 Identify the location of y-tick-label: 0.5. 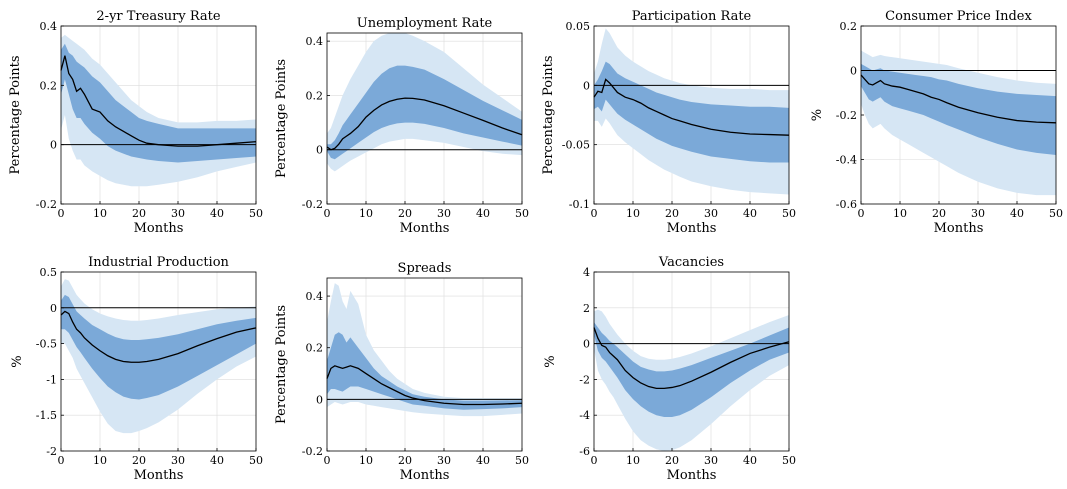
(49, 272).